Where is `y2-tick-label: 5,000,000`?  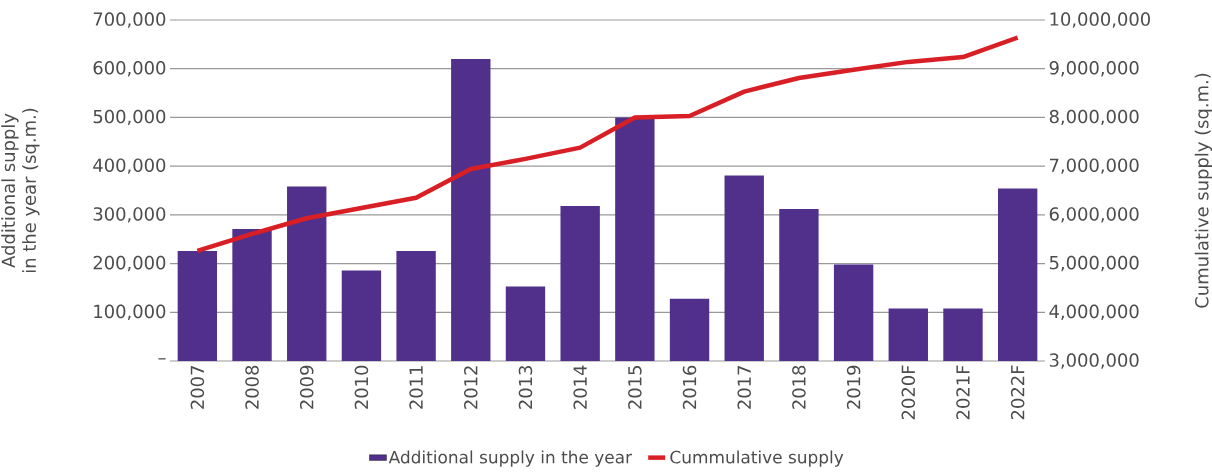
y2-tick-label: 5,000,000 is located at coordinates (1094, 263).